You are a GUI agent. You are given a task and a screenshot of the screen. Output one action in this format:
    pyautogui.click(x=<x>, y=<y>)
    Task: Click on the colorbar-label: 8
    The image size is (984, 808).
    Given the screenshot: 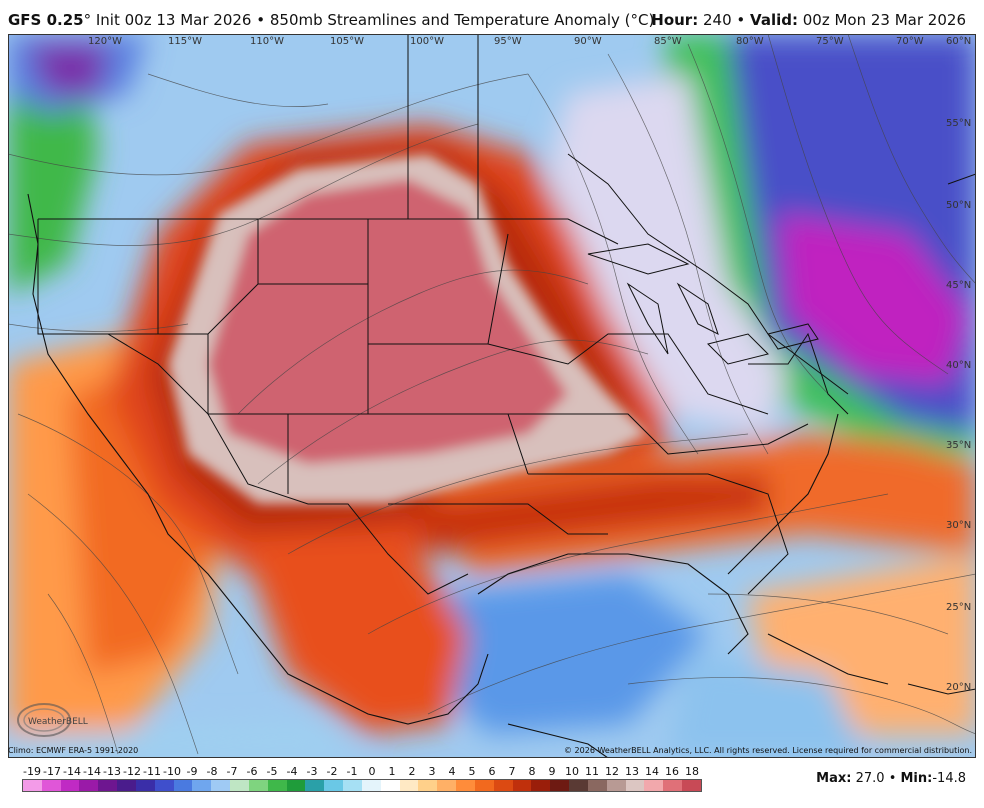 What is the action you would take?
    pyautogui.click(x=532, y=771)
    